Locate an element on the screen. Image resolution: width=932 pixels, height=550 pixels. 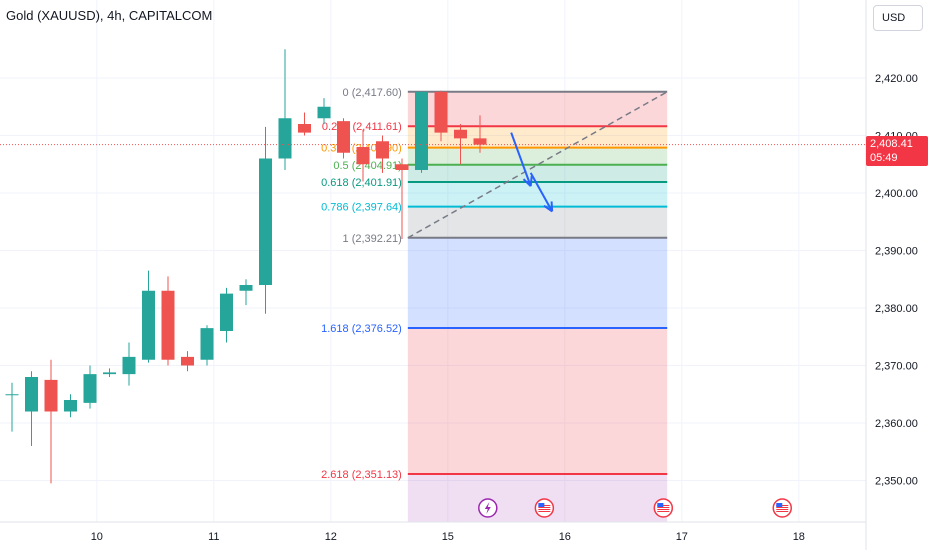
price-tick-label: 2,390.00 is located at coordinates (896, 252).